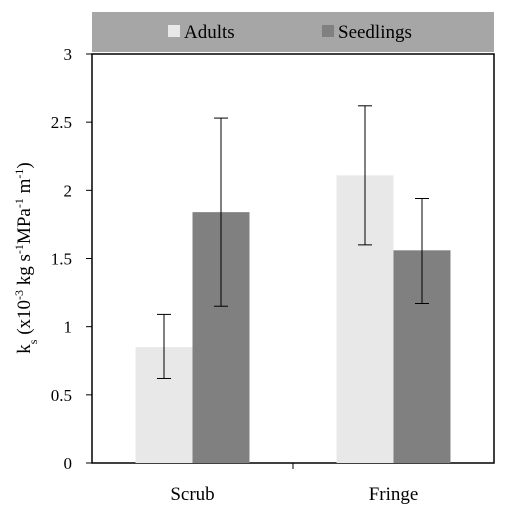 The image size is (510, 523). I want to click on legend-label-seedlings: Seedlings, so click(375, 32).